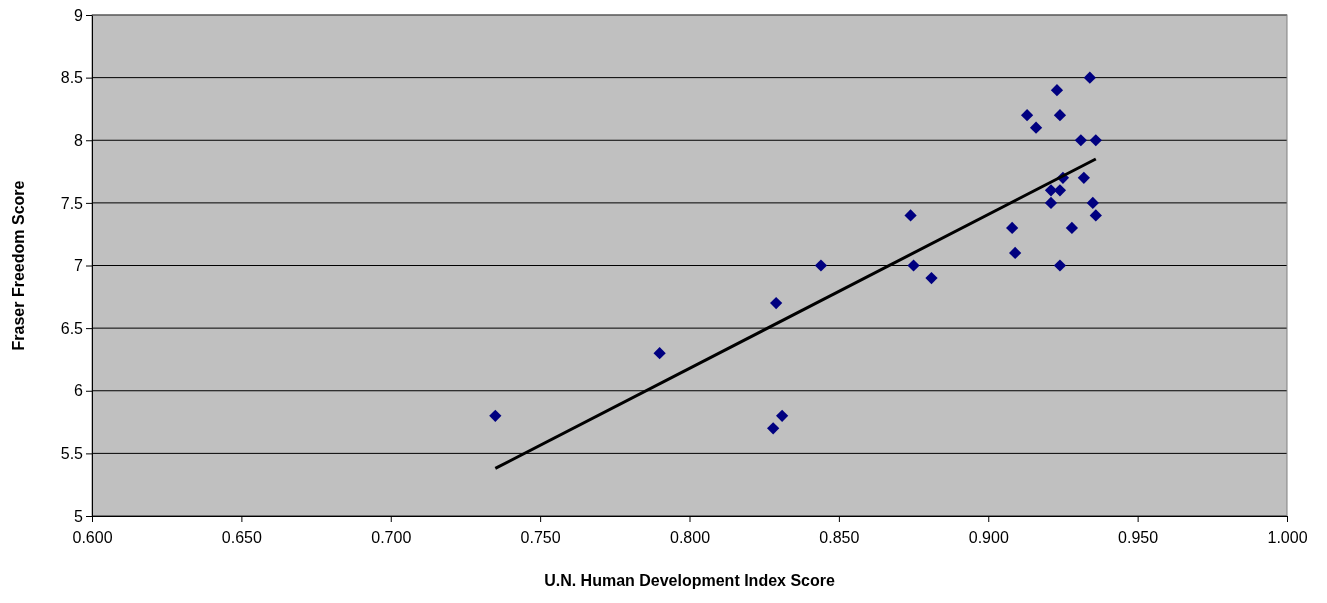 The width and height of the screenshot is (1327, 603). I want to click on x-tick-label: 0.650, so click(241, 537).